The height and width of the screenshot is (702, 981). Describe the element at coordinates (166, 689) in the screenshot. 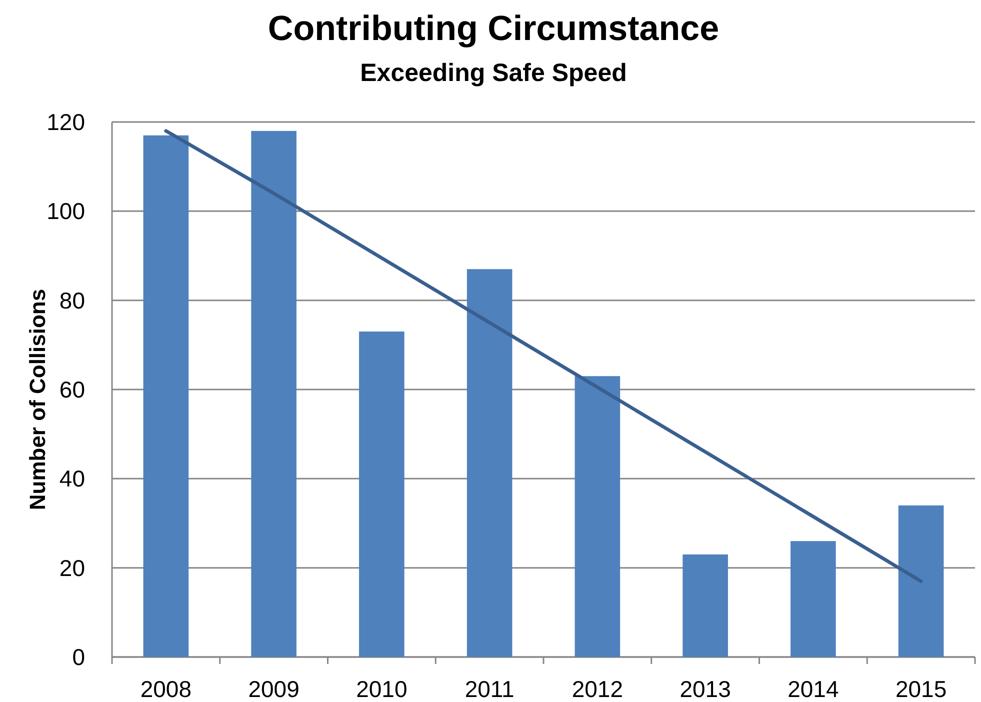

I see `x-tick-label: 2008` at that location.